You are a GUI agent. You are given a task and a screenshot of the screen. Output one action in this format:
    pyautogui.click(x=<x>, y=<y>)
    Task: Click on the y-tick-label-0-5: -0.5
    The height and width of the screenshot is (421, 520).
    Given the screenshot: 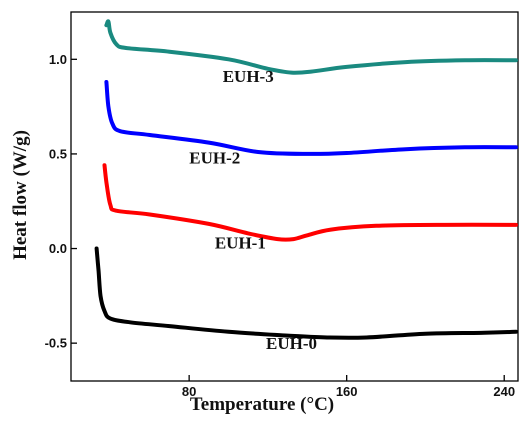 What is the action you would take?
    pyautogui.click(x=56, y=343)
    